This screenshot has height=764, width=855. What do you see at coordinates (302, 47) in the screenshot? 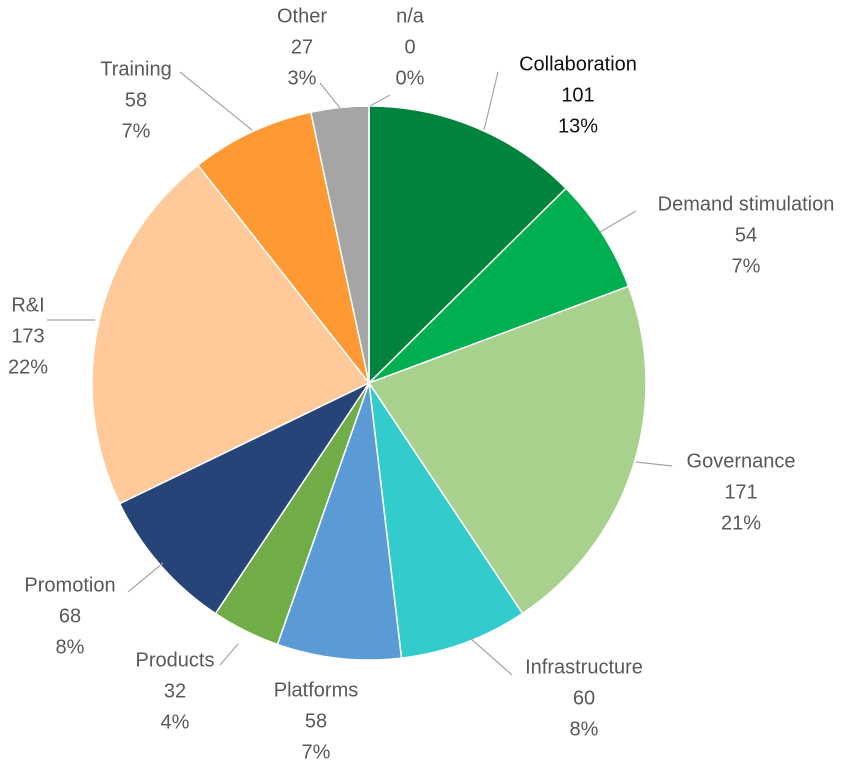
I see `value-label: 27` at bounding box center [302, 47].